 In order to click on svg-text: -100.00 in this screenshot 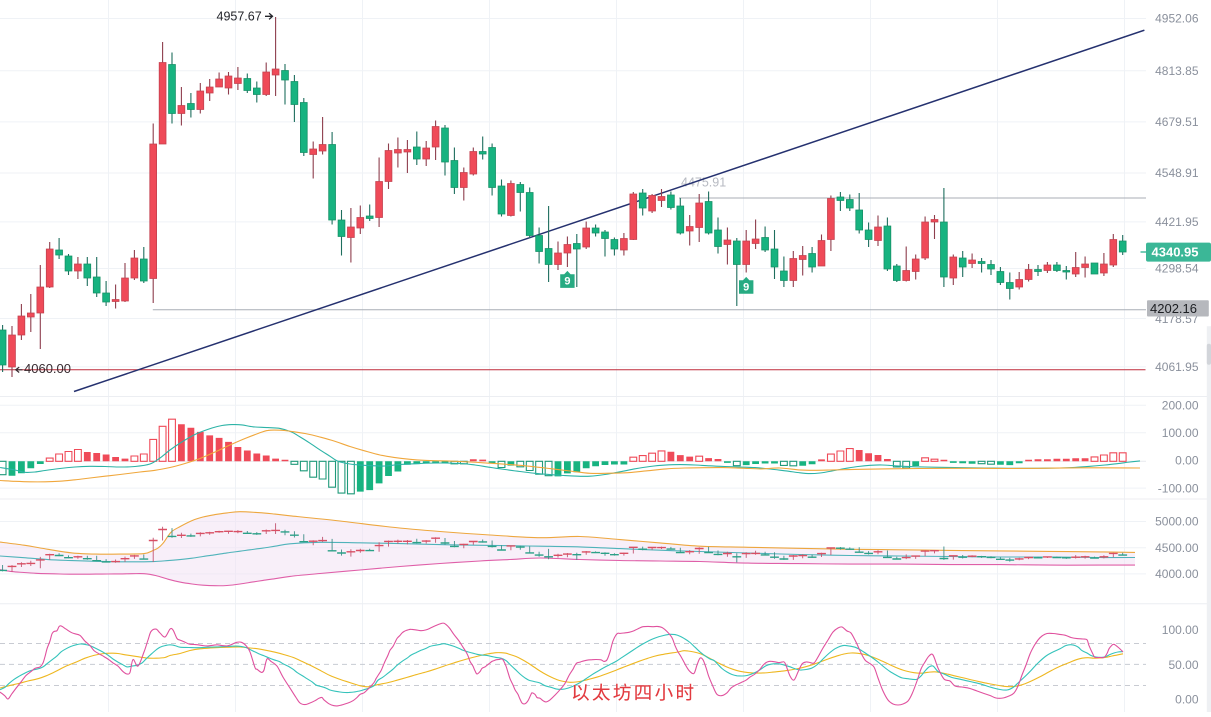, I will do `click(1178, 488)`.